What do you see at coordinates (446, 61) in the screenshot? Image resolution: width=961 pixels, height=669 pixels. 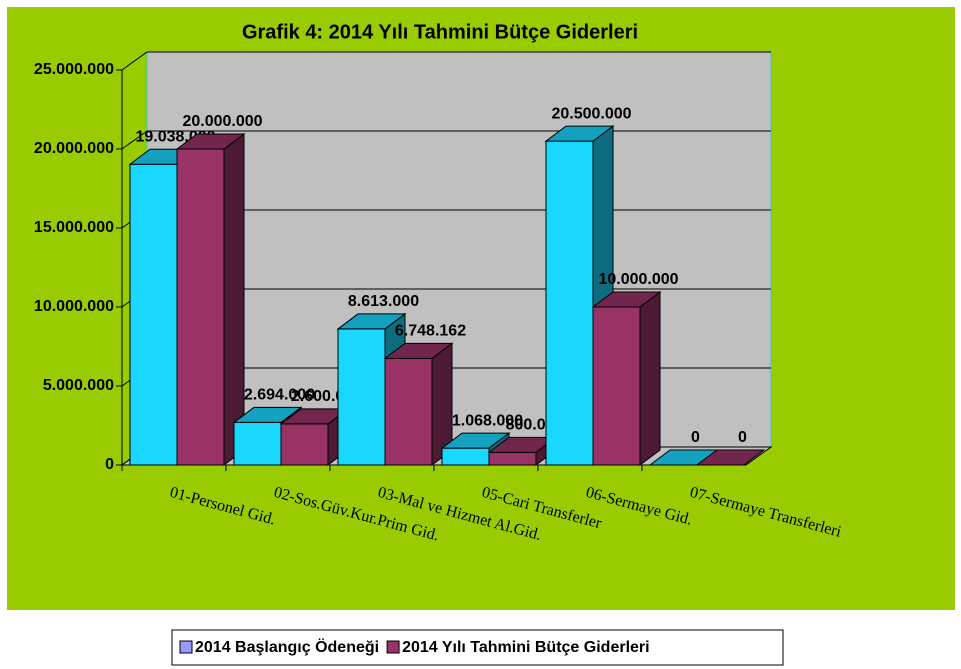 I see `grid-line` at bounding box center [446, 61].